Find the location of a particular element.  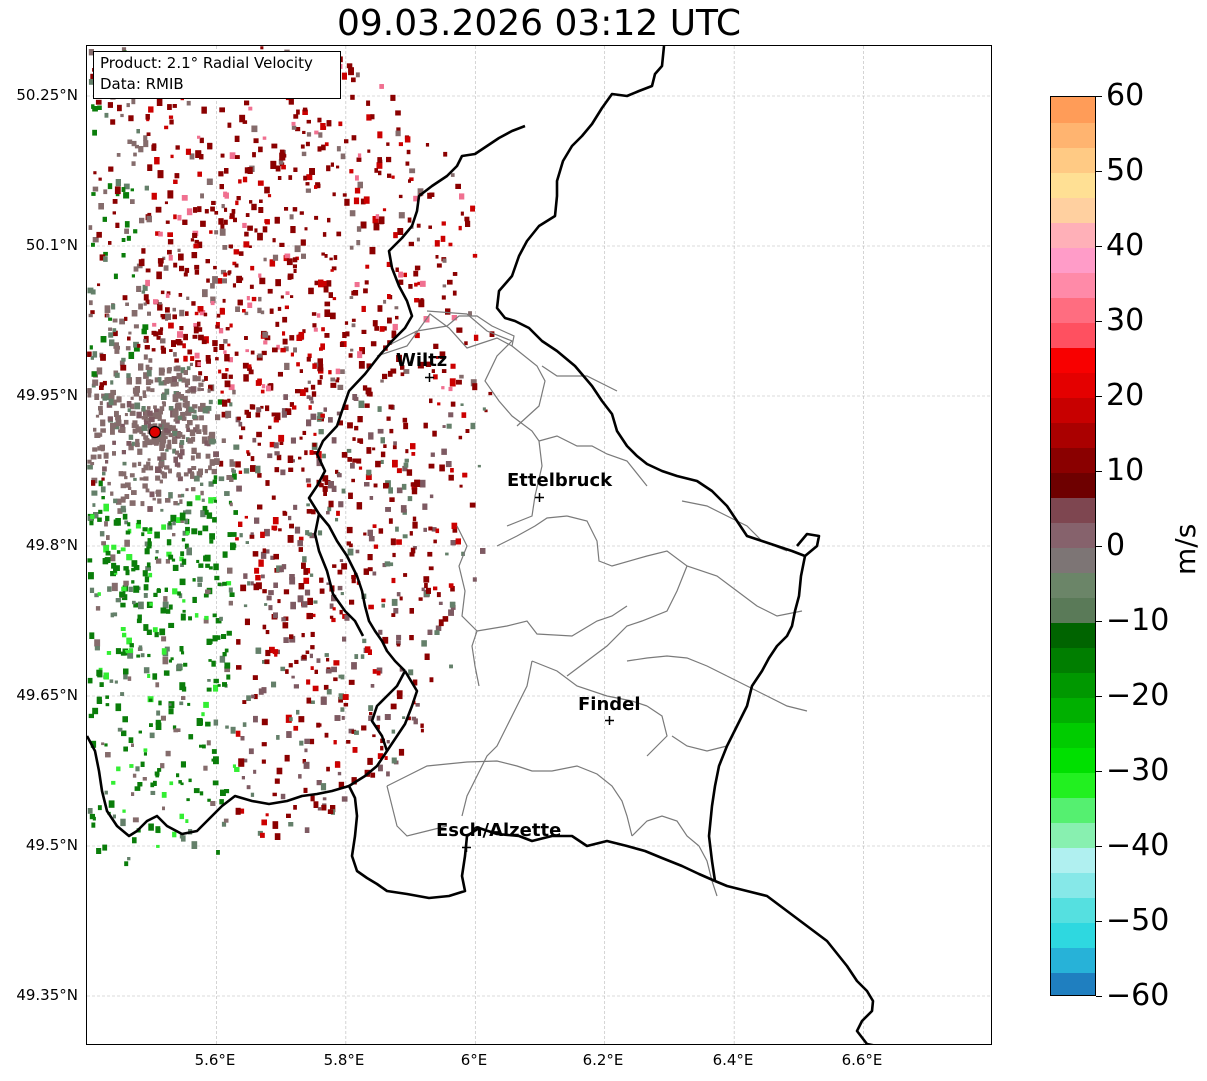

colorbar-segment is located at coordinates (1073, 660).